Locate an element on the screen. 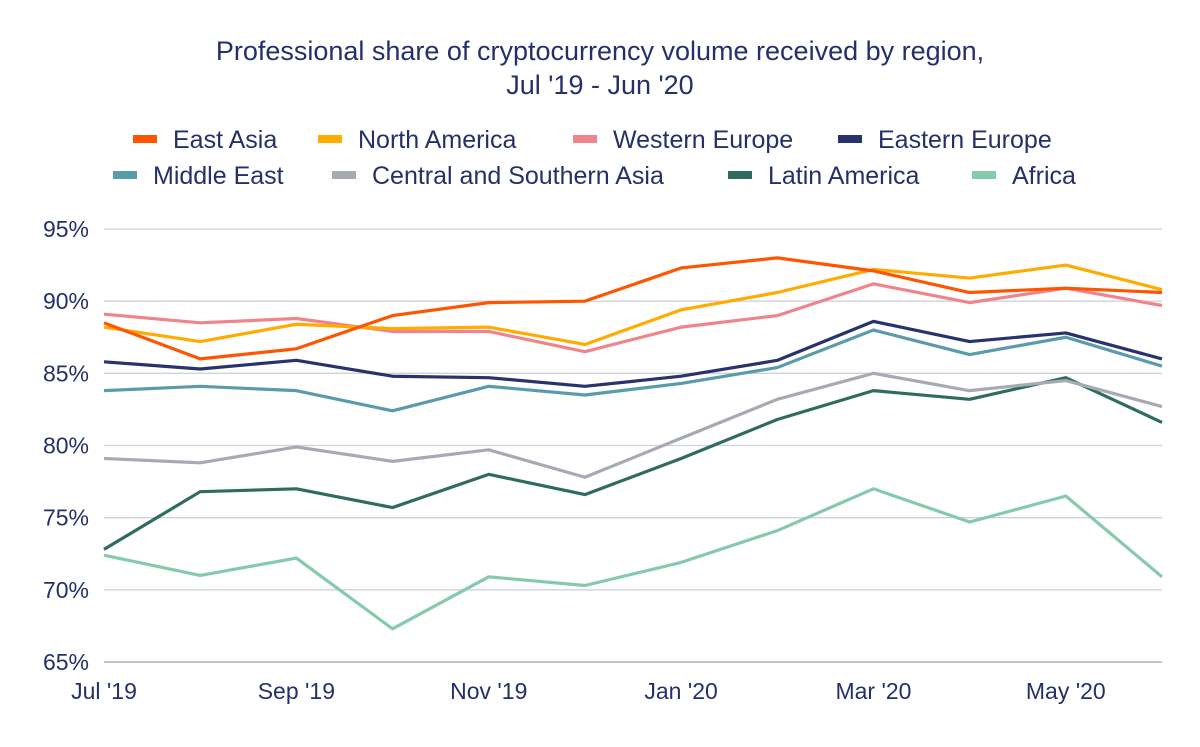 The height and width of the screenshot is (747, 1200). series-line-east-asia is located at coordinates (633, 308).